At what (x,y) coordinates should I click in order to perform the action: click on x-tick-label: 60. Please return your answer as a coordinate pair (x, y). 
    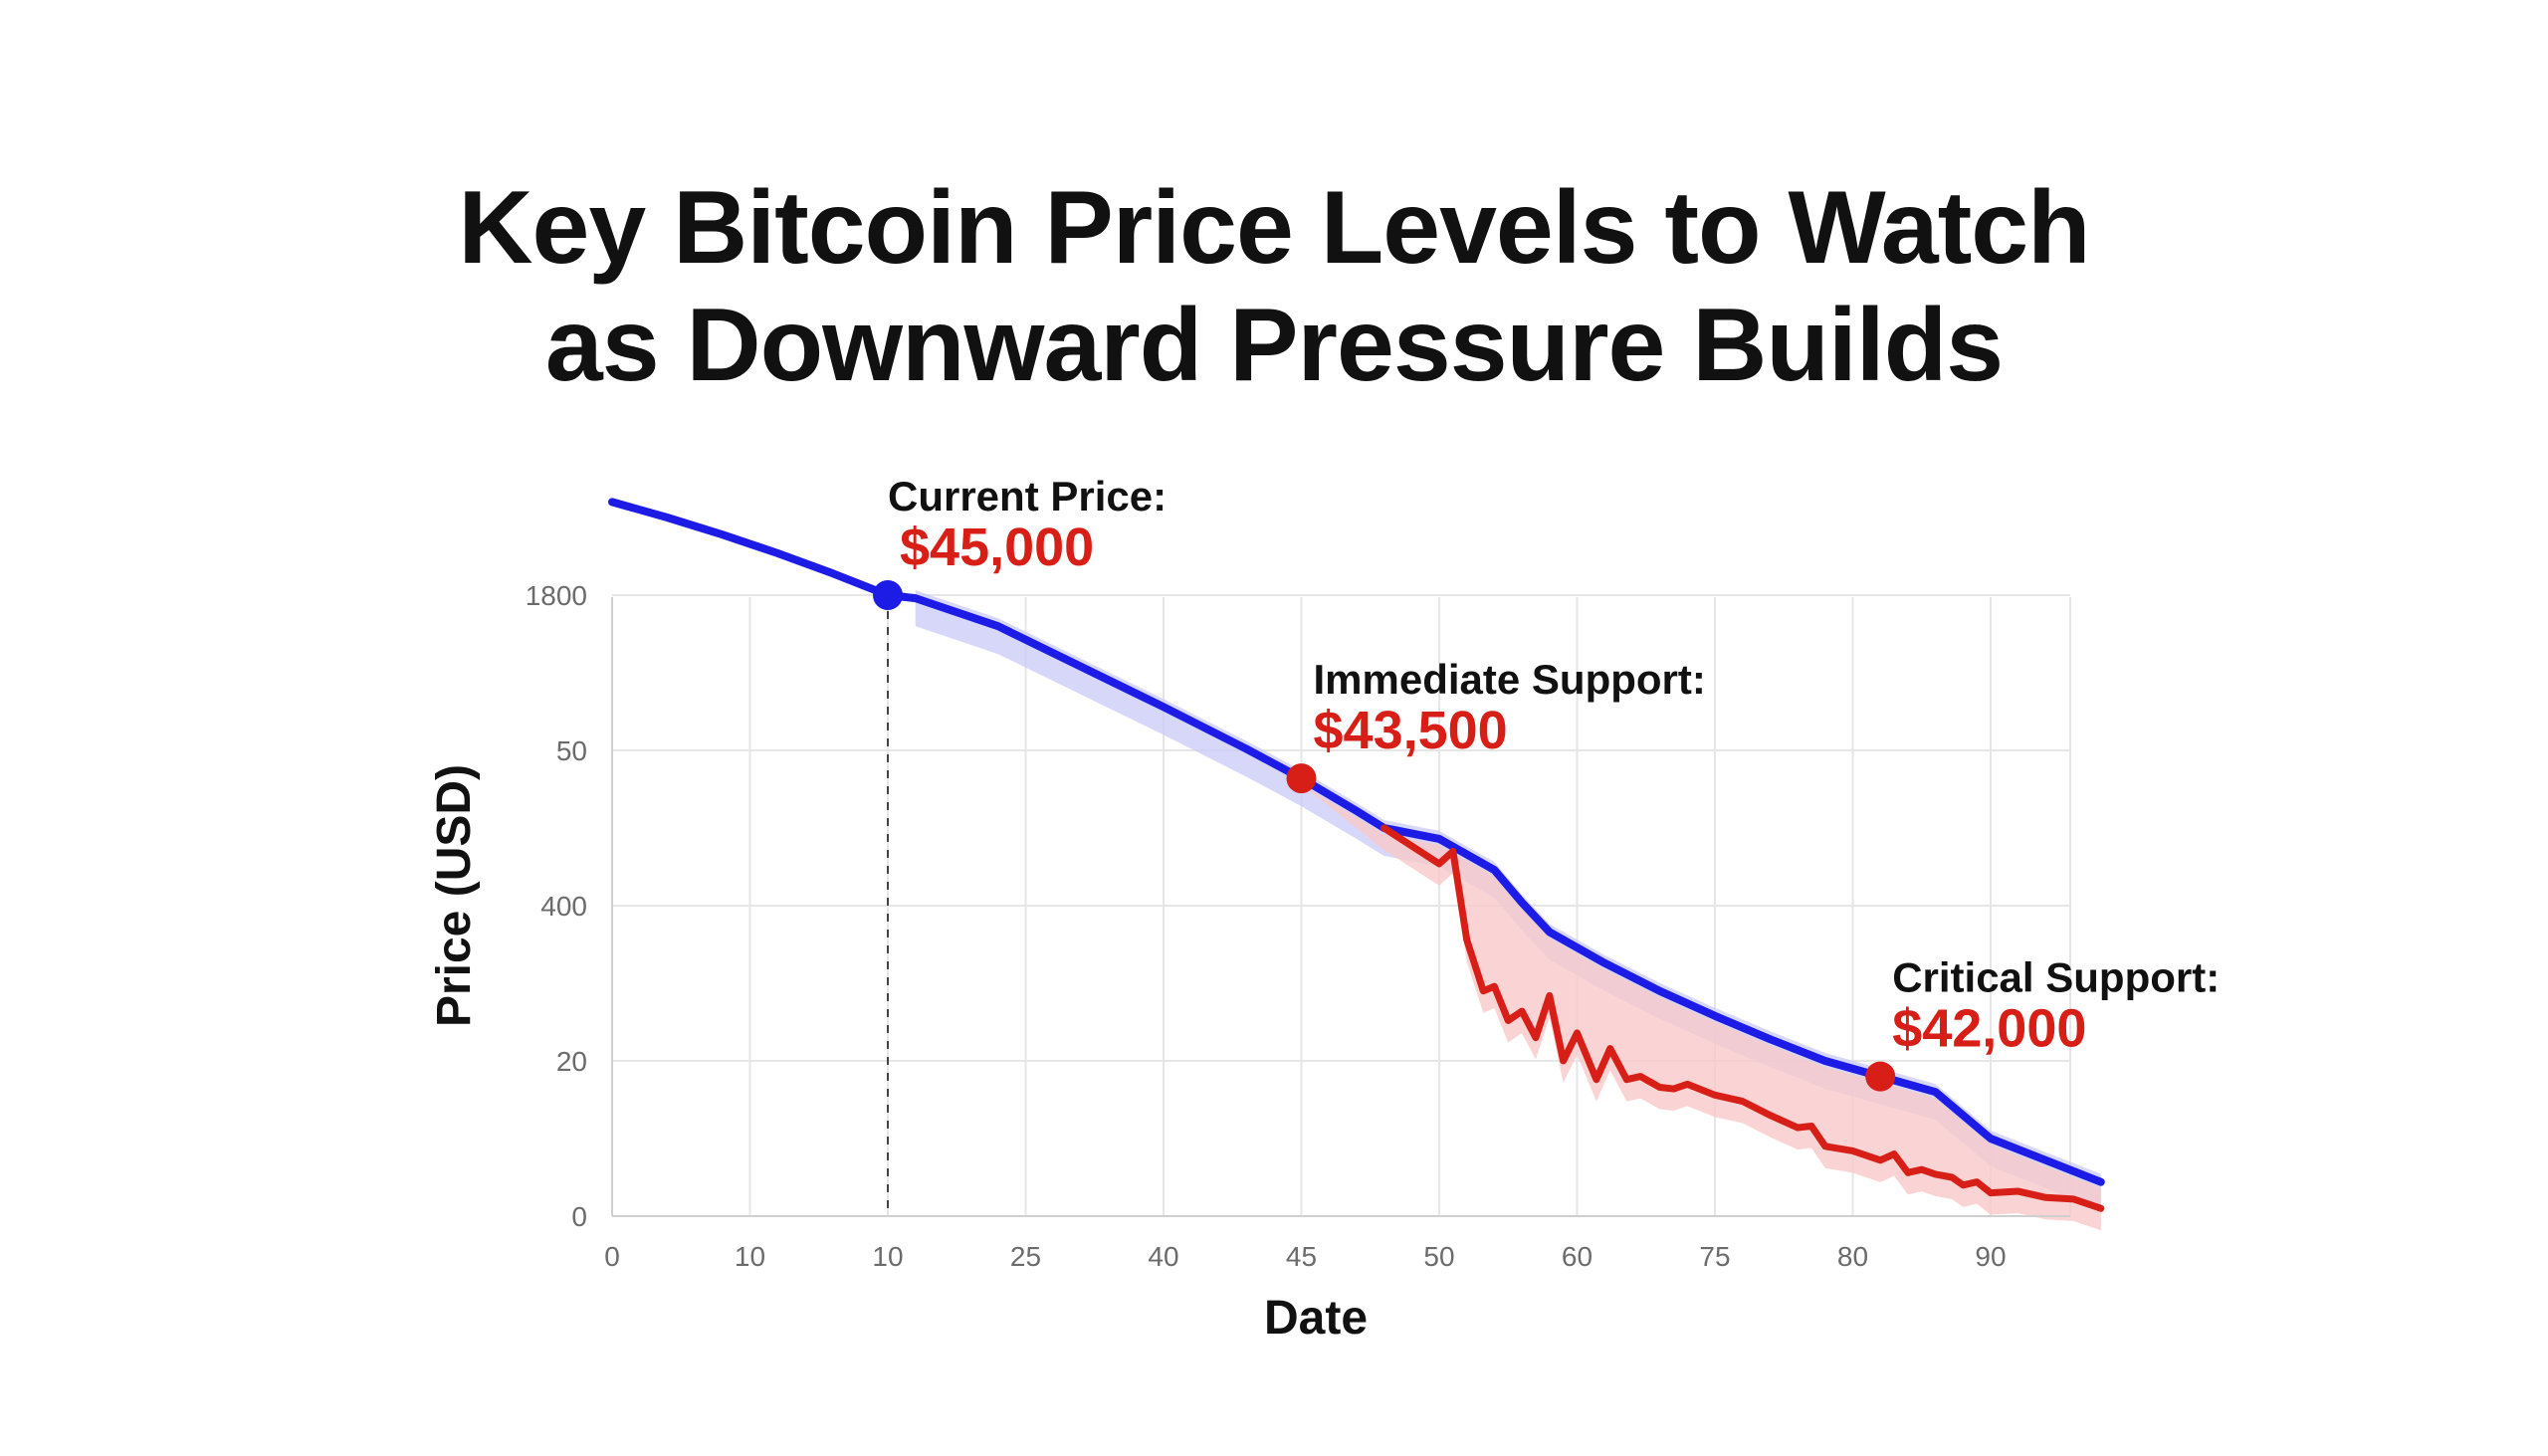
    Looking at the image, I should click on (1577, 1256).